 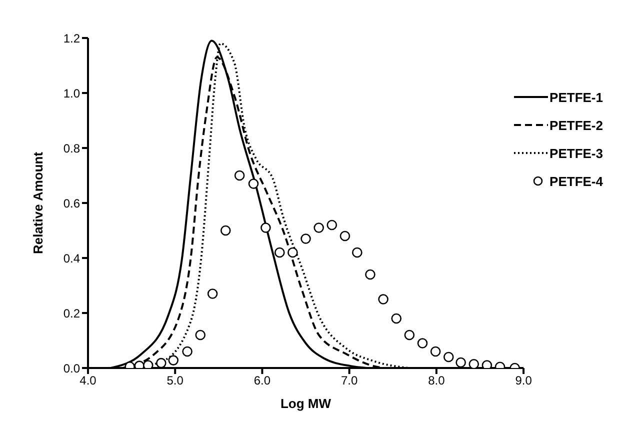 I want to click on x-tick-label: 6.0, so click(x=262, y=381).